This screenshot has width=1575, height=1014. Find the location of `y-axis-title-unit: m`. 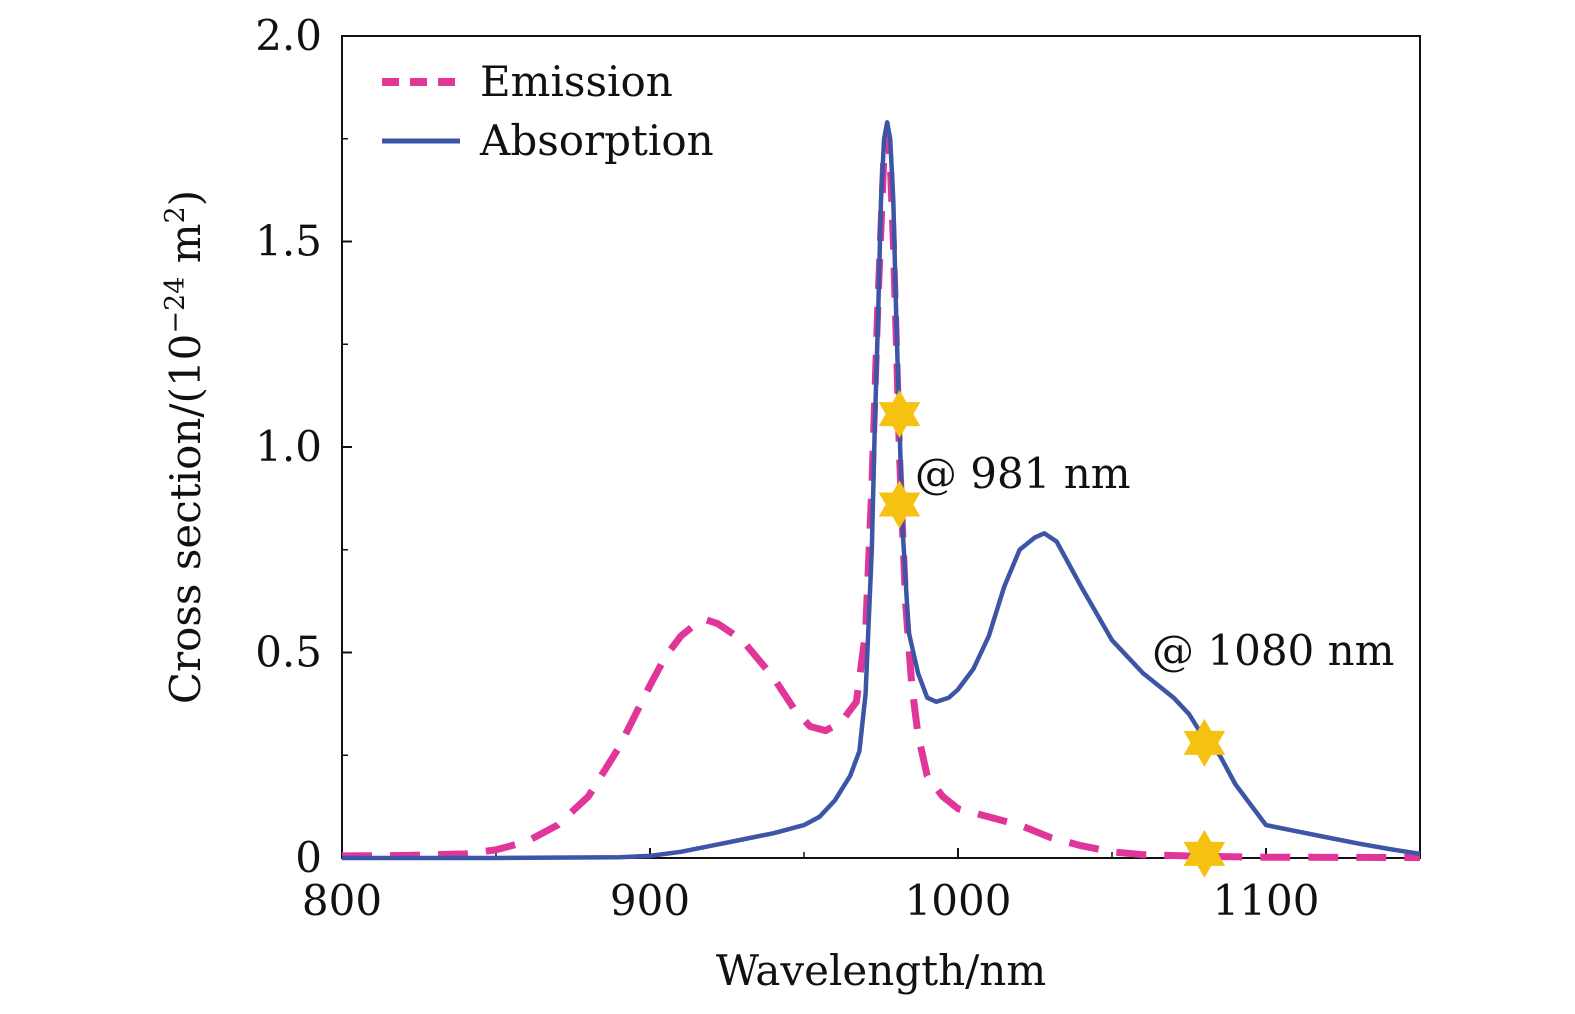

y-axis-title-unit: m is located at coordinates (185, 249).